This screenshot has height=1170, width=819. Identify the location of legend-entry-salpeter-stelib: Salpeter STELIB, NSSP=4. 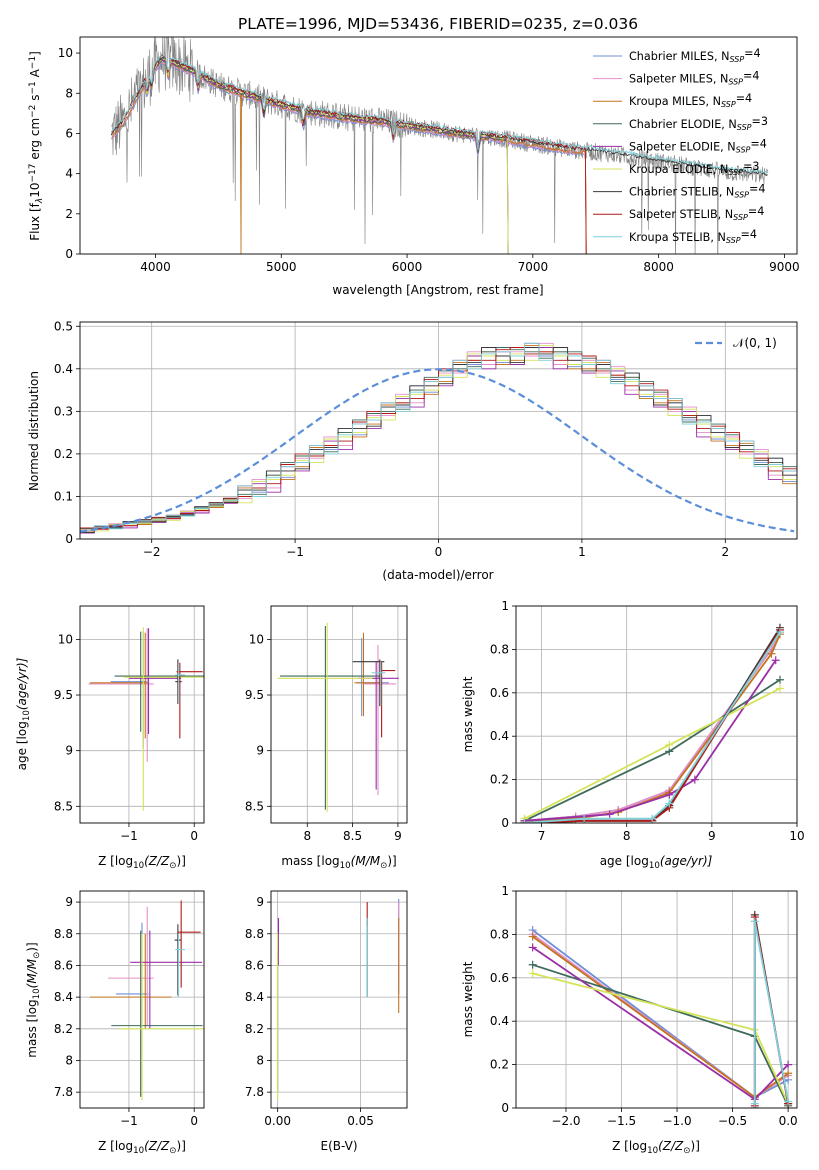
(696, 214).